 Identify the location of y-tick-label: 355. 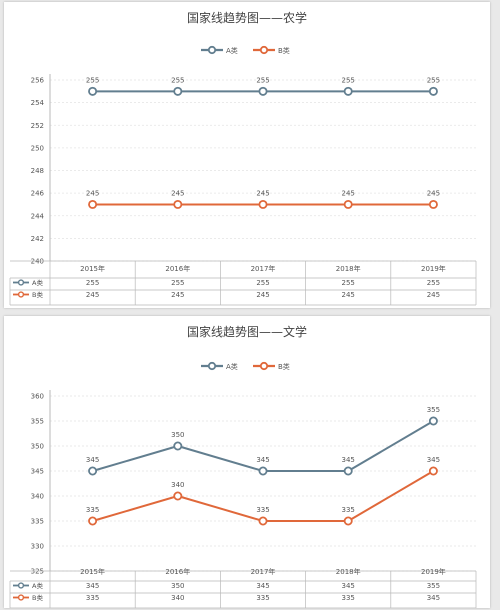
(37, 422).